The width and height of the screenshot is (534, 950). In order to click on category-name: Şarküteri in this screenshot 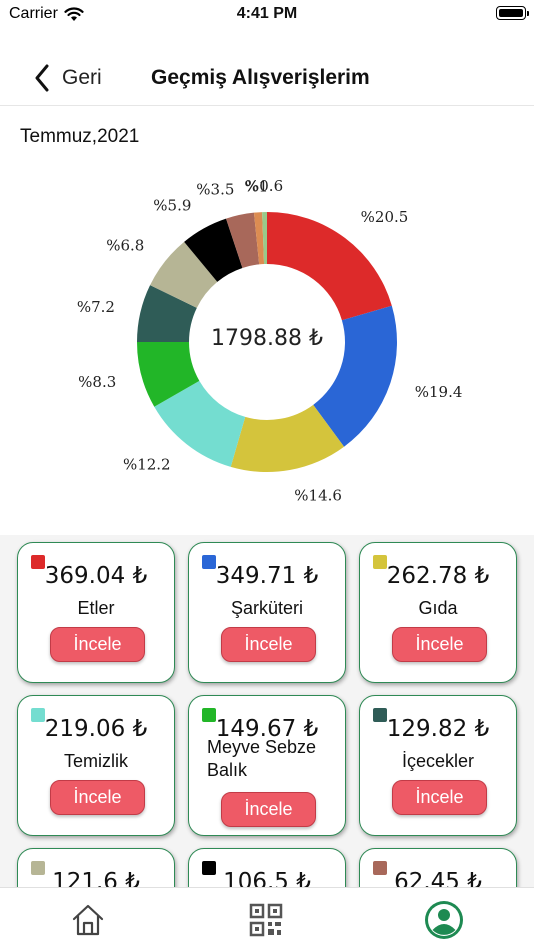, I will do `click(267, 608)`.